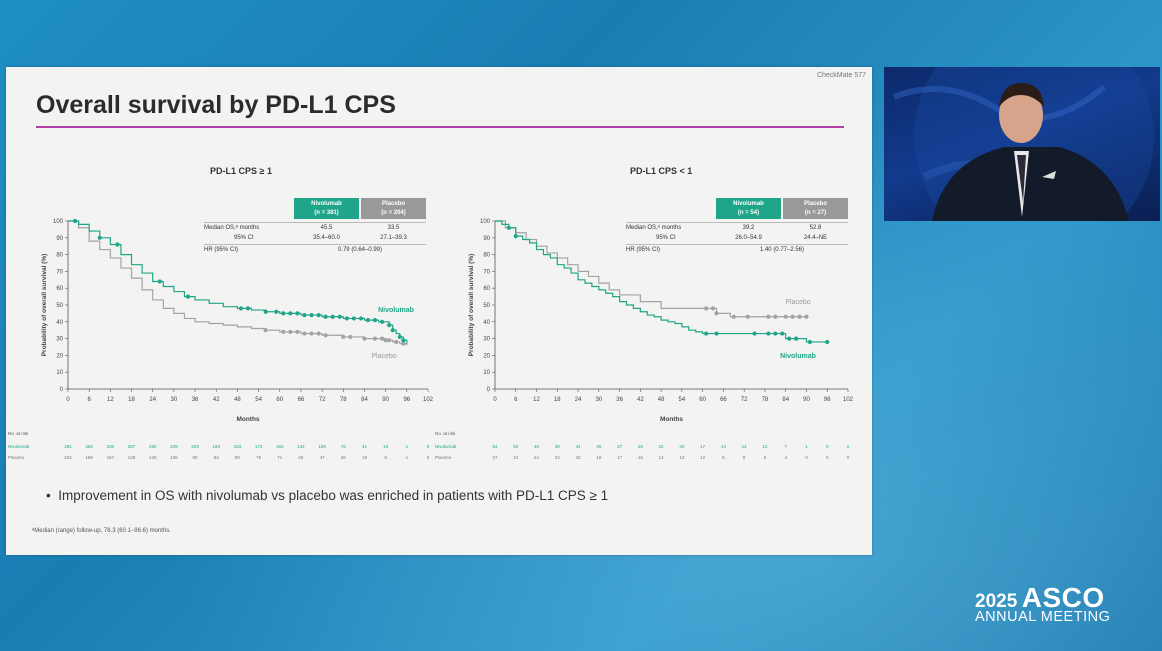  I want to click on risk-value-nivolumab: 41, so click(365, 446).